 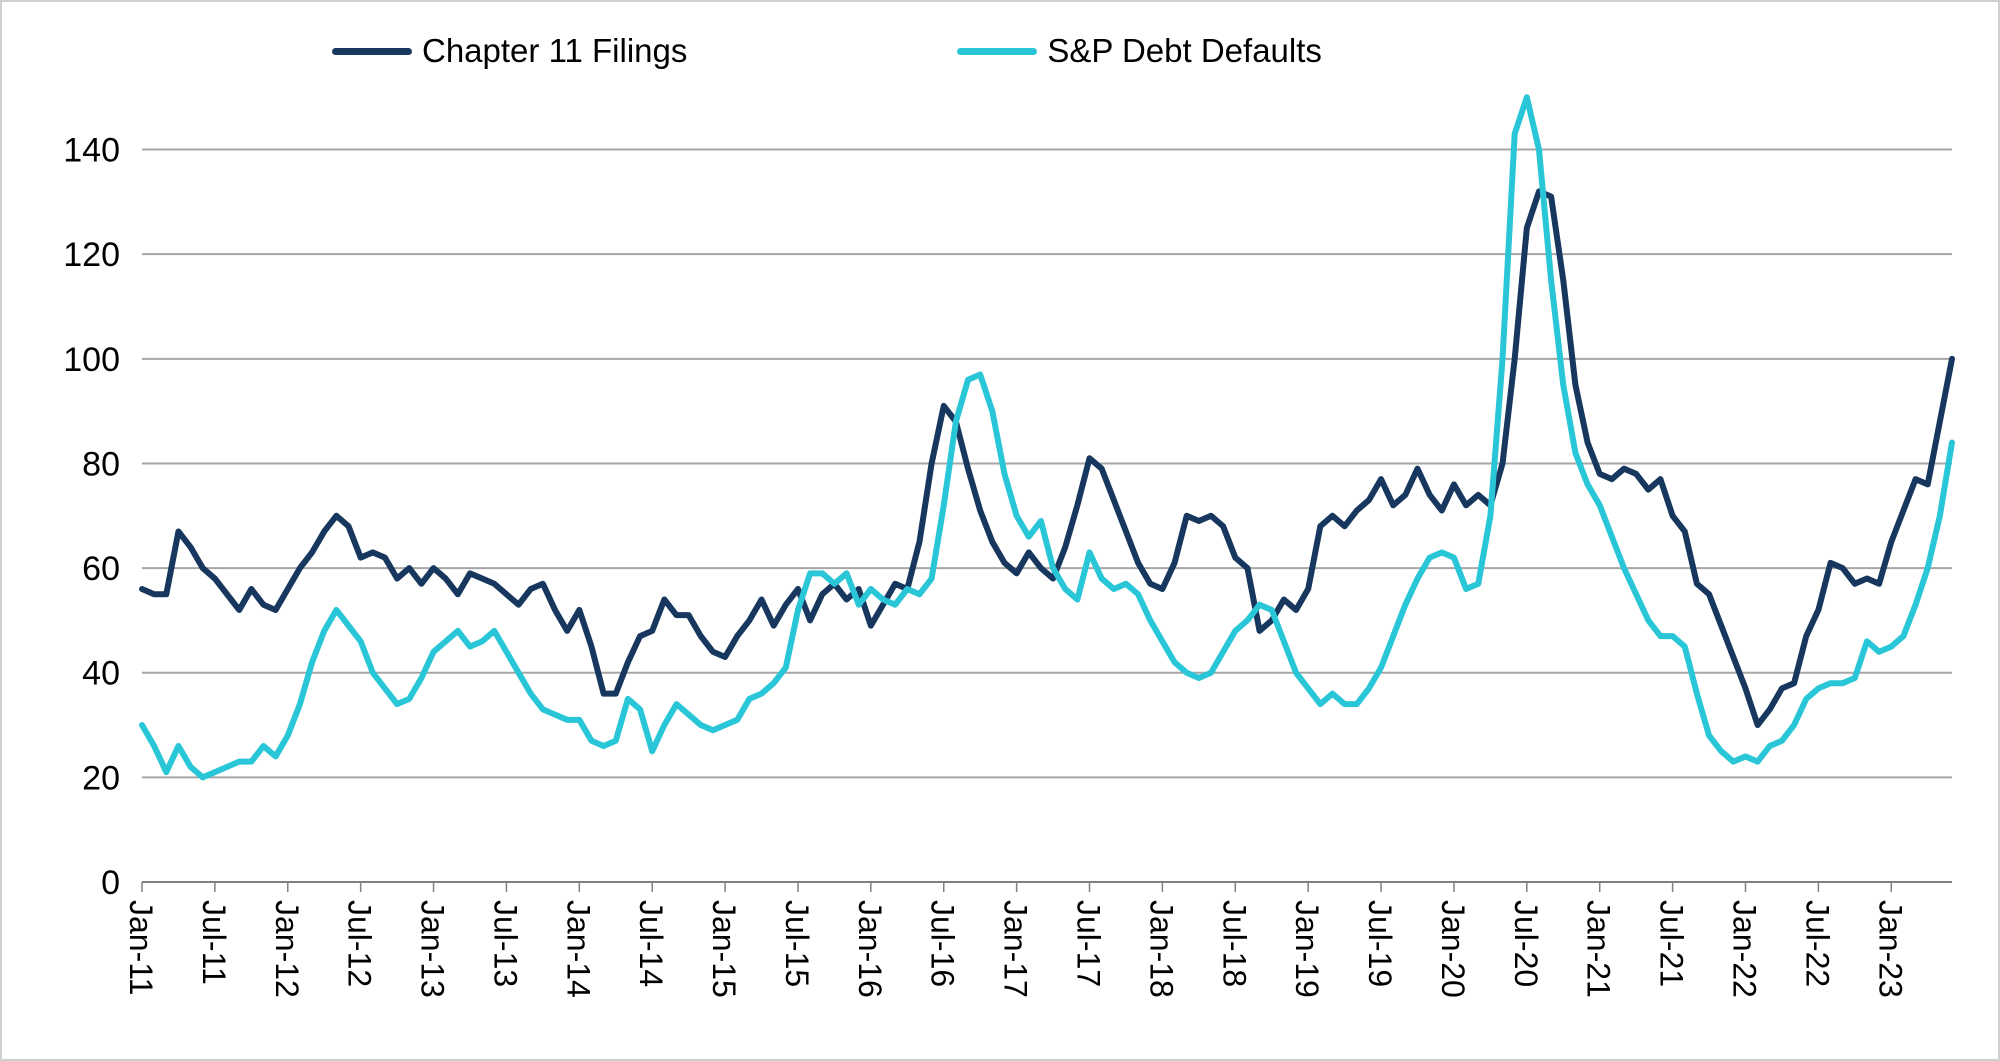 What do you see at coordinates (651, 943) in the screenshot?
I see `x-tick-label: Jul-14` at bounding box center [651, 943].